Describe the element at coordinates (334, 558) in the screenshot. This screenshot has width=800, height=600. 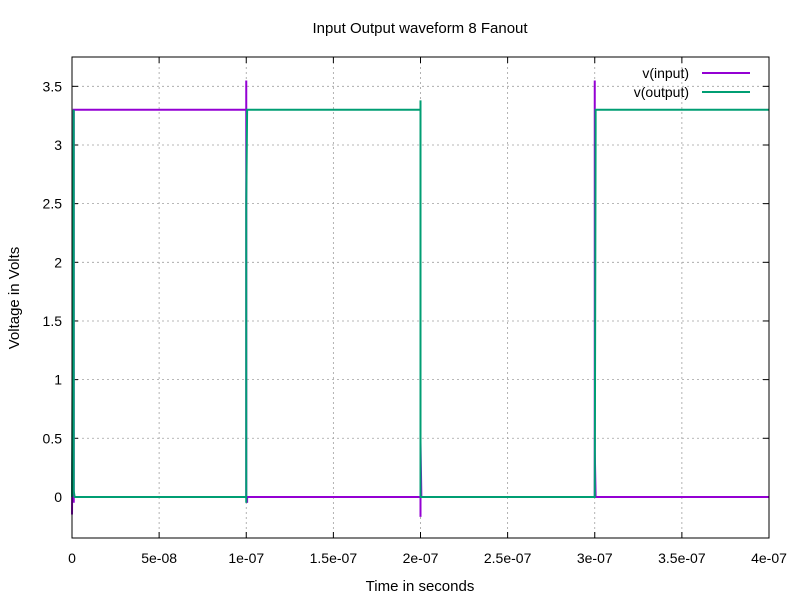
I see `x-tick-label: 1.5e-07` at that location.